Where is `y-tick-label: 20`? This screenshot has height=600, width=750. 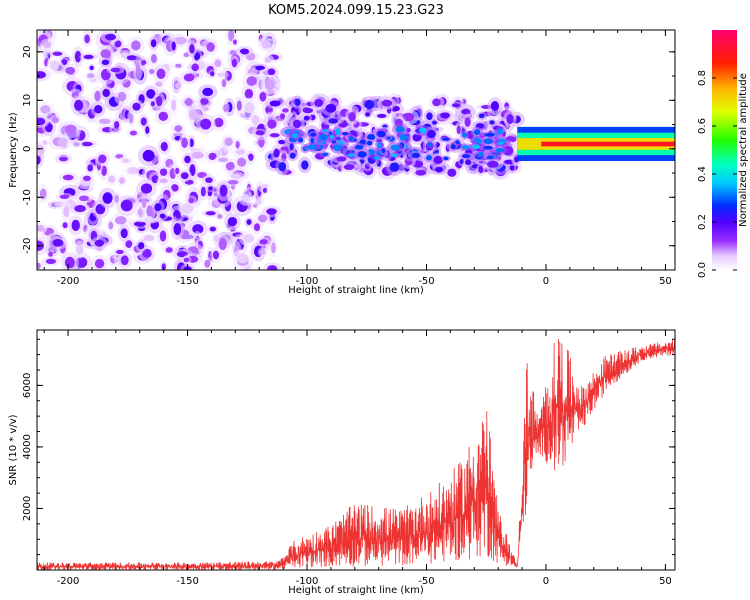 y-tick-label: 20 is located at coordinates (27, 51).